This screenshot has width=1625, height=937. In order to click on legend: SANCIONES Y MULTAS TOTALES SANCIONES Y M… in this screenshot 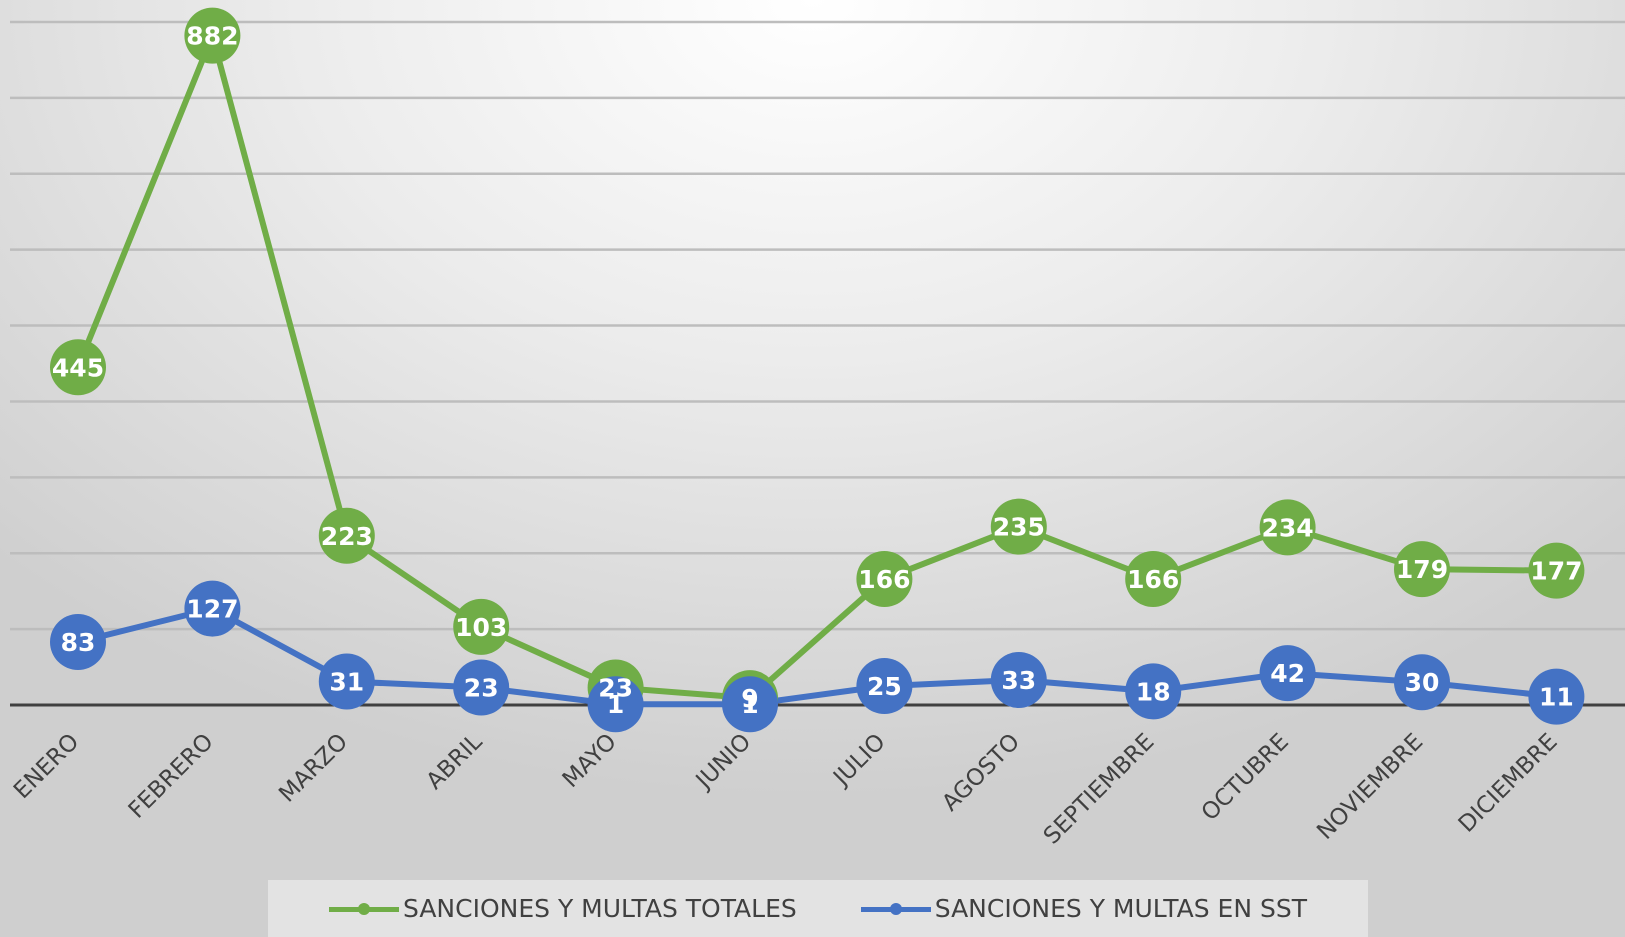, I will do `click(818, 908)`.